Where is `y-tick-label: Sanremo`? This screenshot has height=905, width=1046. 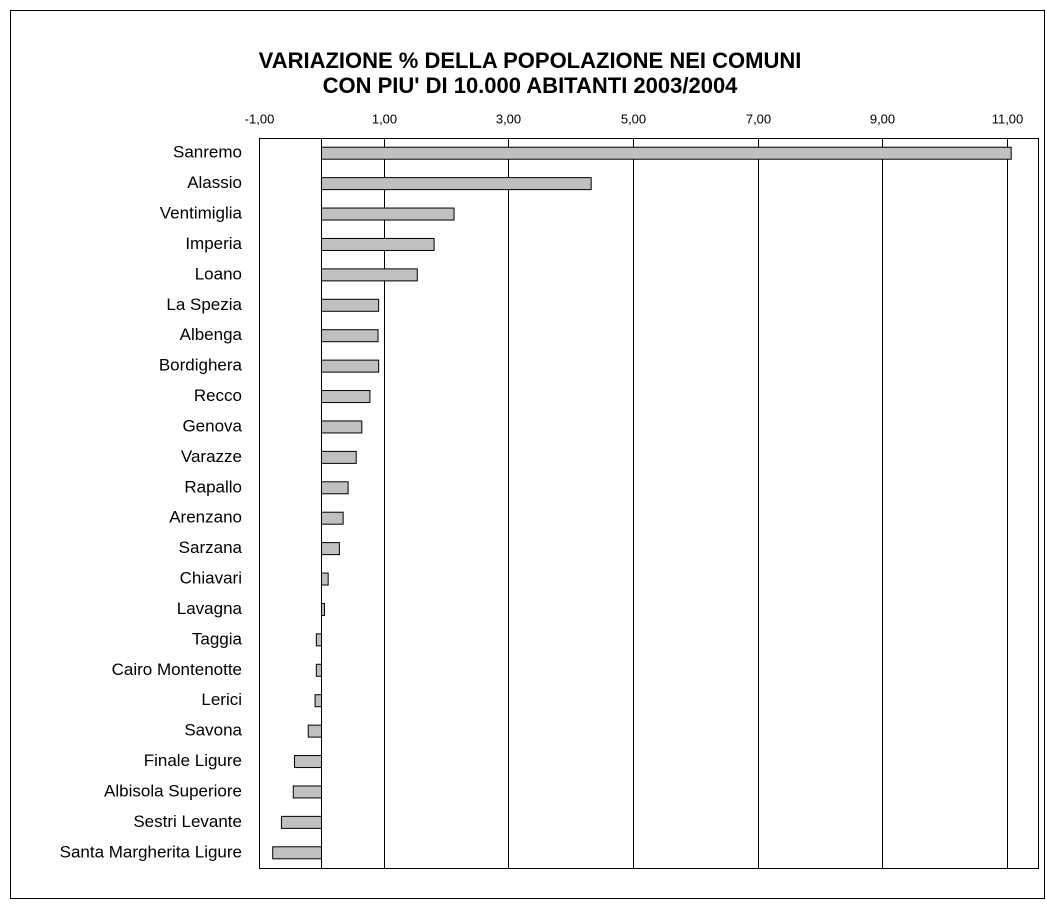
y-tick-label: Sanremo is located at coordinates (207, 152).